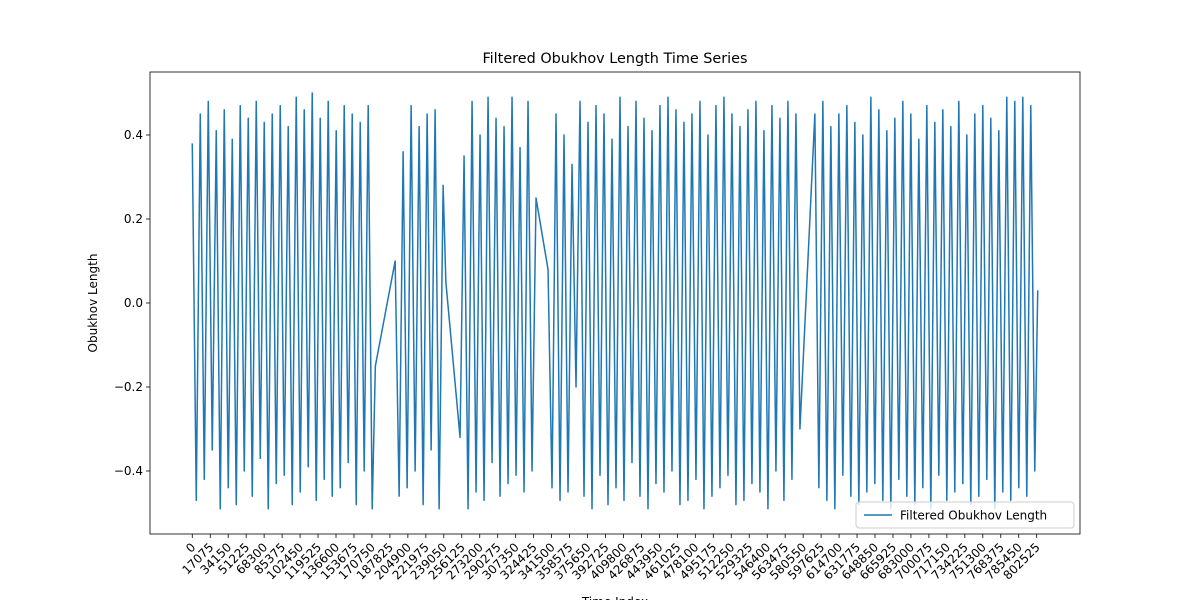  What do you see at coordinates (93, 303) in the screenshot?
I see `y-axis-label: Obukhov Length` at bounding box center [93, 303].